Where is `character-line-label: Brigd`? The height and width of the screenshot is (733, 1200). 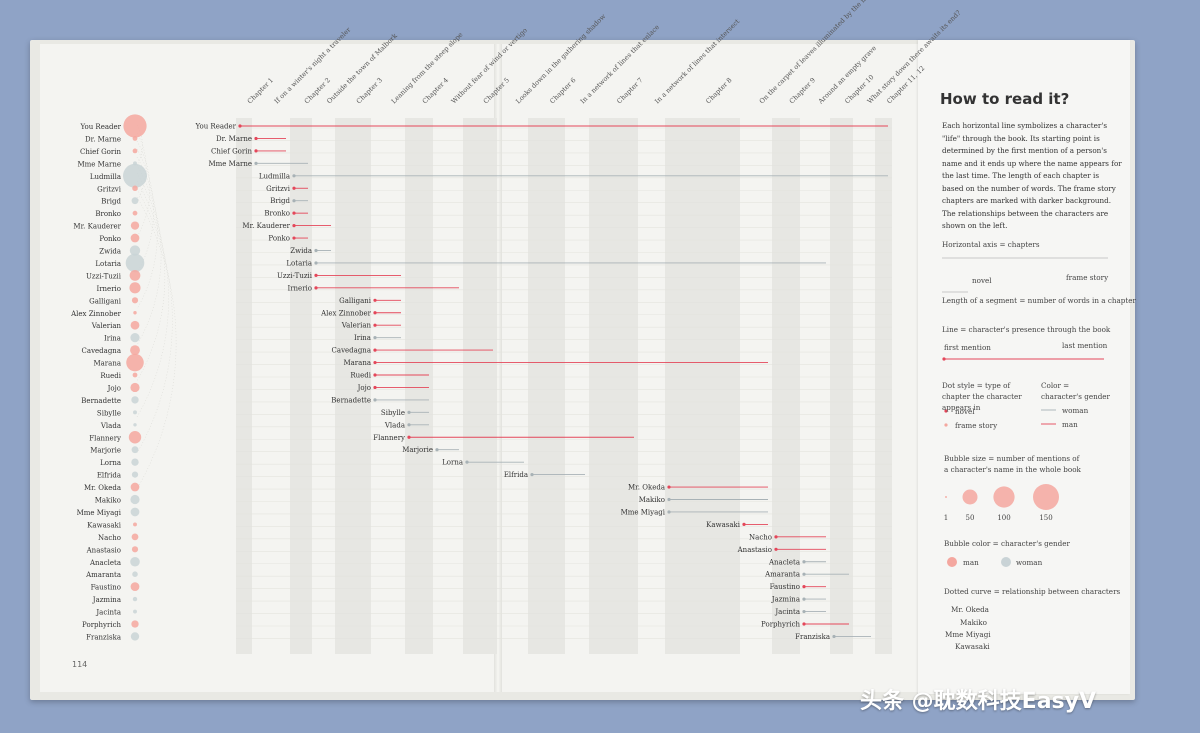 character-line-label: Brigd is located at coordinates (280, 201).